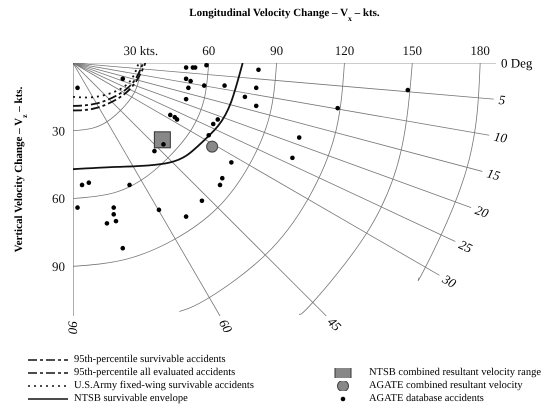 The height and width of the screenshot is (419, 543). Describe the element at coordinates (163, 385) in the screenshot. I see `legend-label: U.S.Army fixed-wing survivable accidents` at that location.